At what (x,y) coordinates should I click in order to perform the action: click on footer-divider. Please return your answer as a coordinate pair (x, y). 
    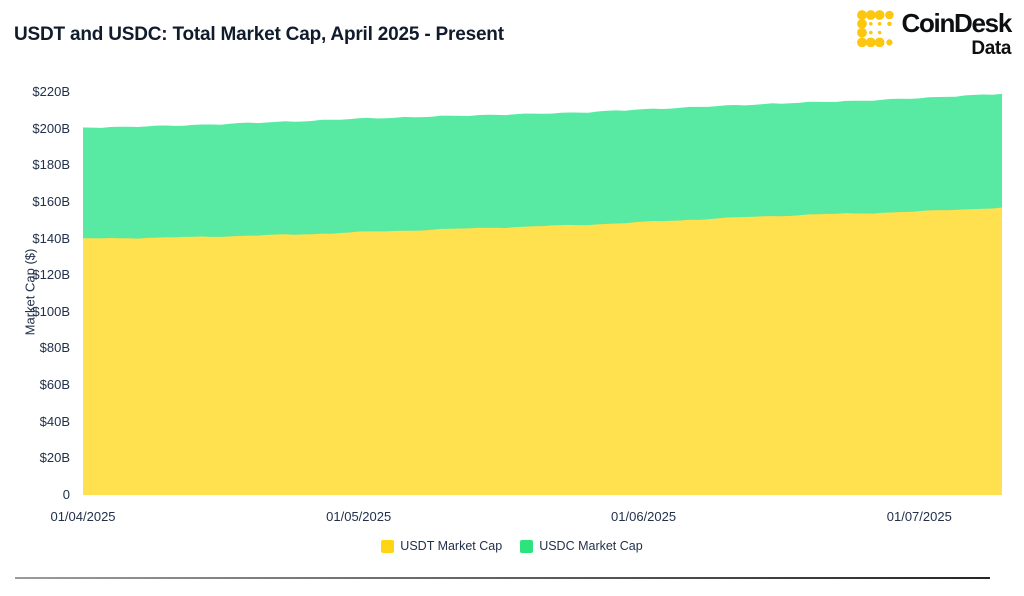
    Looking at the image, I should click on (502, 578).